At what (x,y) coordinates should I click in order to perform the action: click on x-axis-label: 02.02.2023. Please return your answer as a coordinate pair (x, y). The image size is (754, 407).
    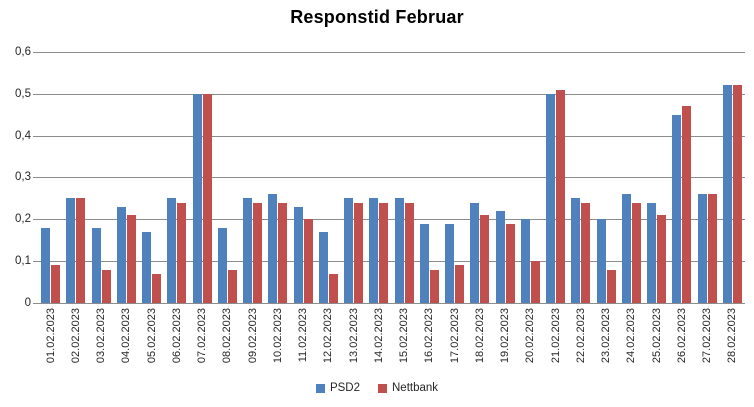
    Looking at the image, I should click on (75, 336).